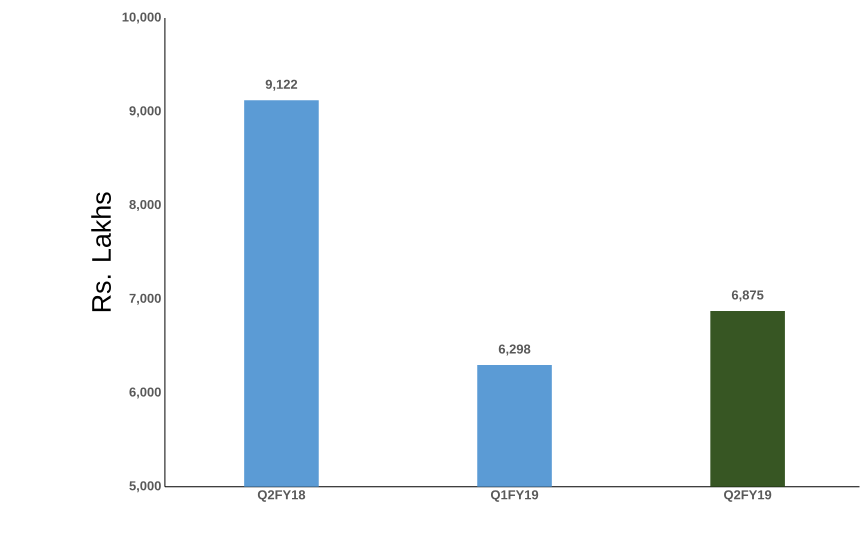  Describe the element at coordinates (748, 296) in the screenshot. I see `data-label: 6,875` at that location.